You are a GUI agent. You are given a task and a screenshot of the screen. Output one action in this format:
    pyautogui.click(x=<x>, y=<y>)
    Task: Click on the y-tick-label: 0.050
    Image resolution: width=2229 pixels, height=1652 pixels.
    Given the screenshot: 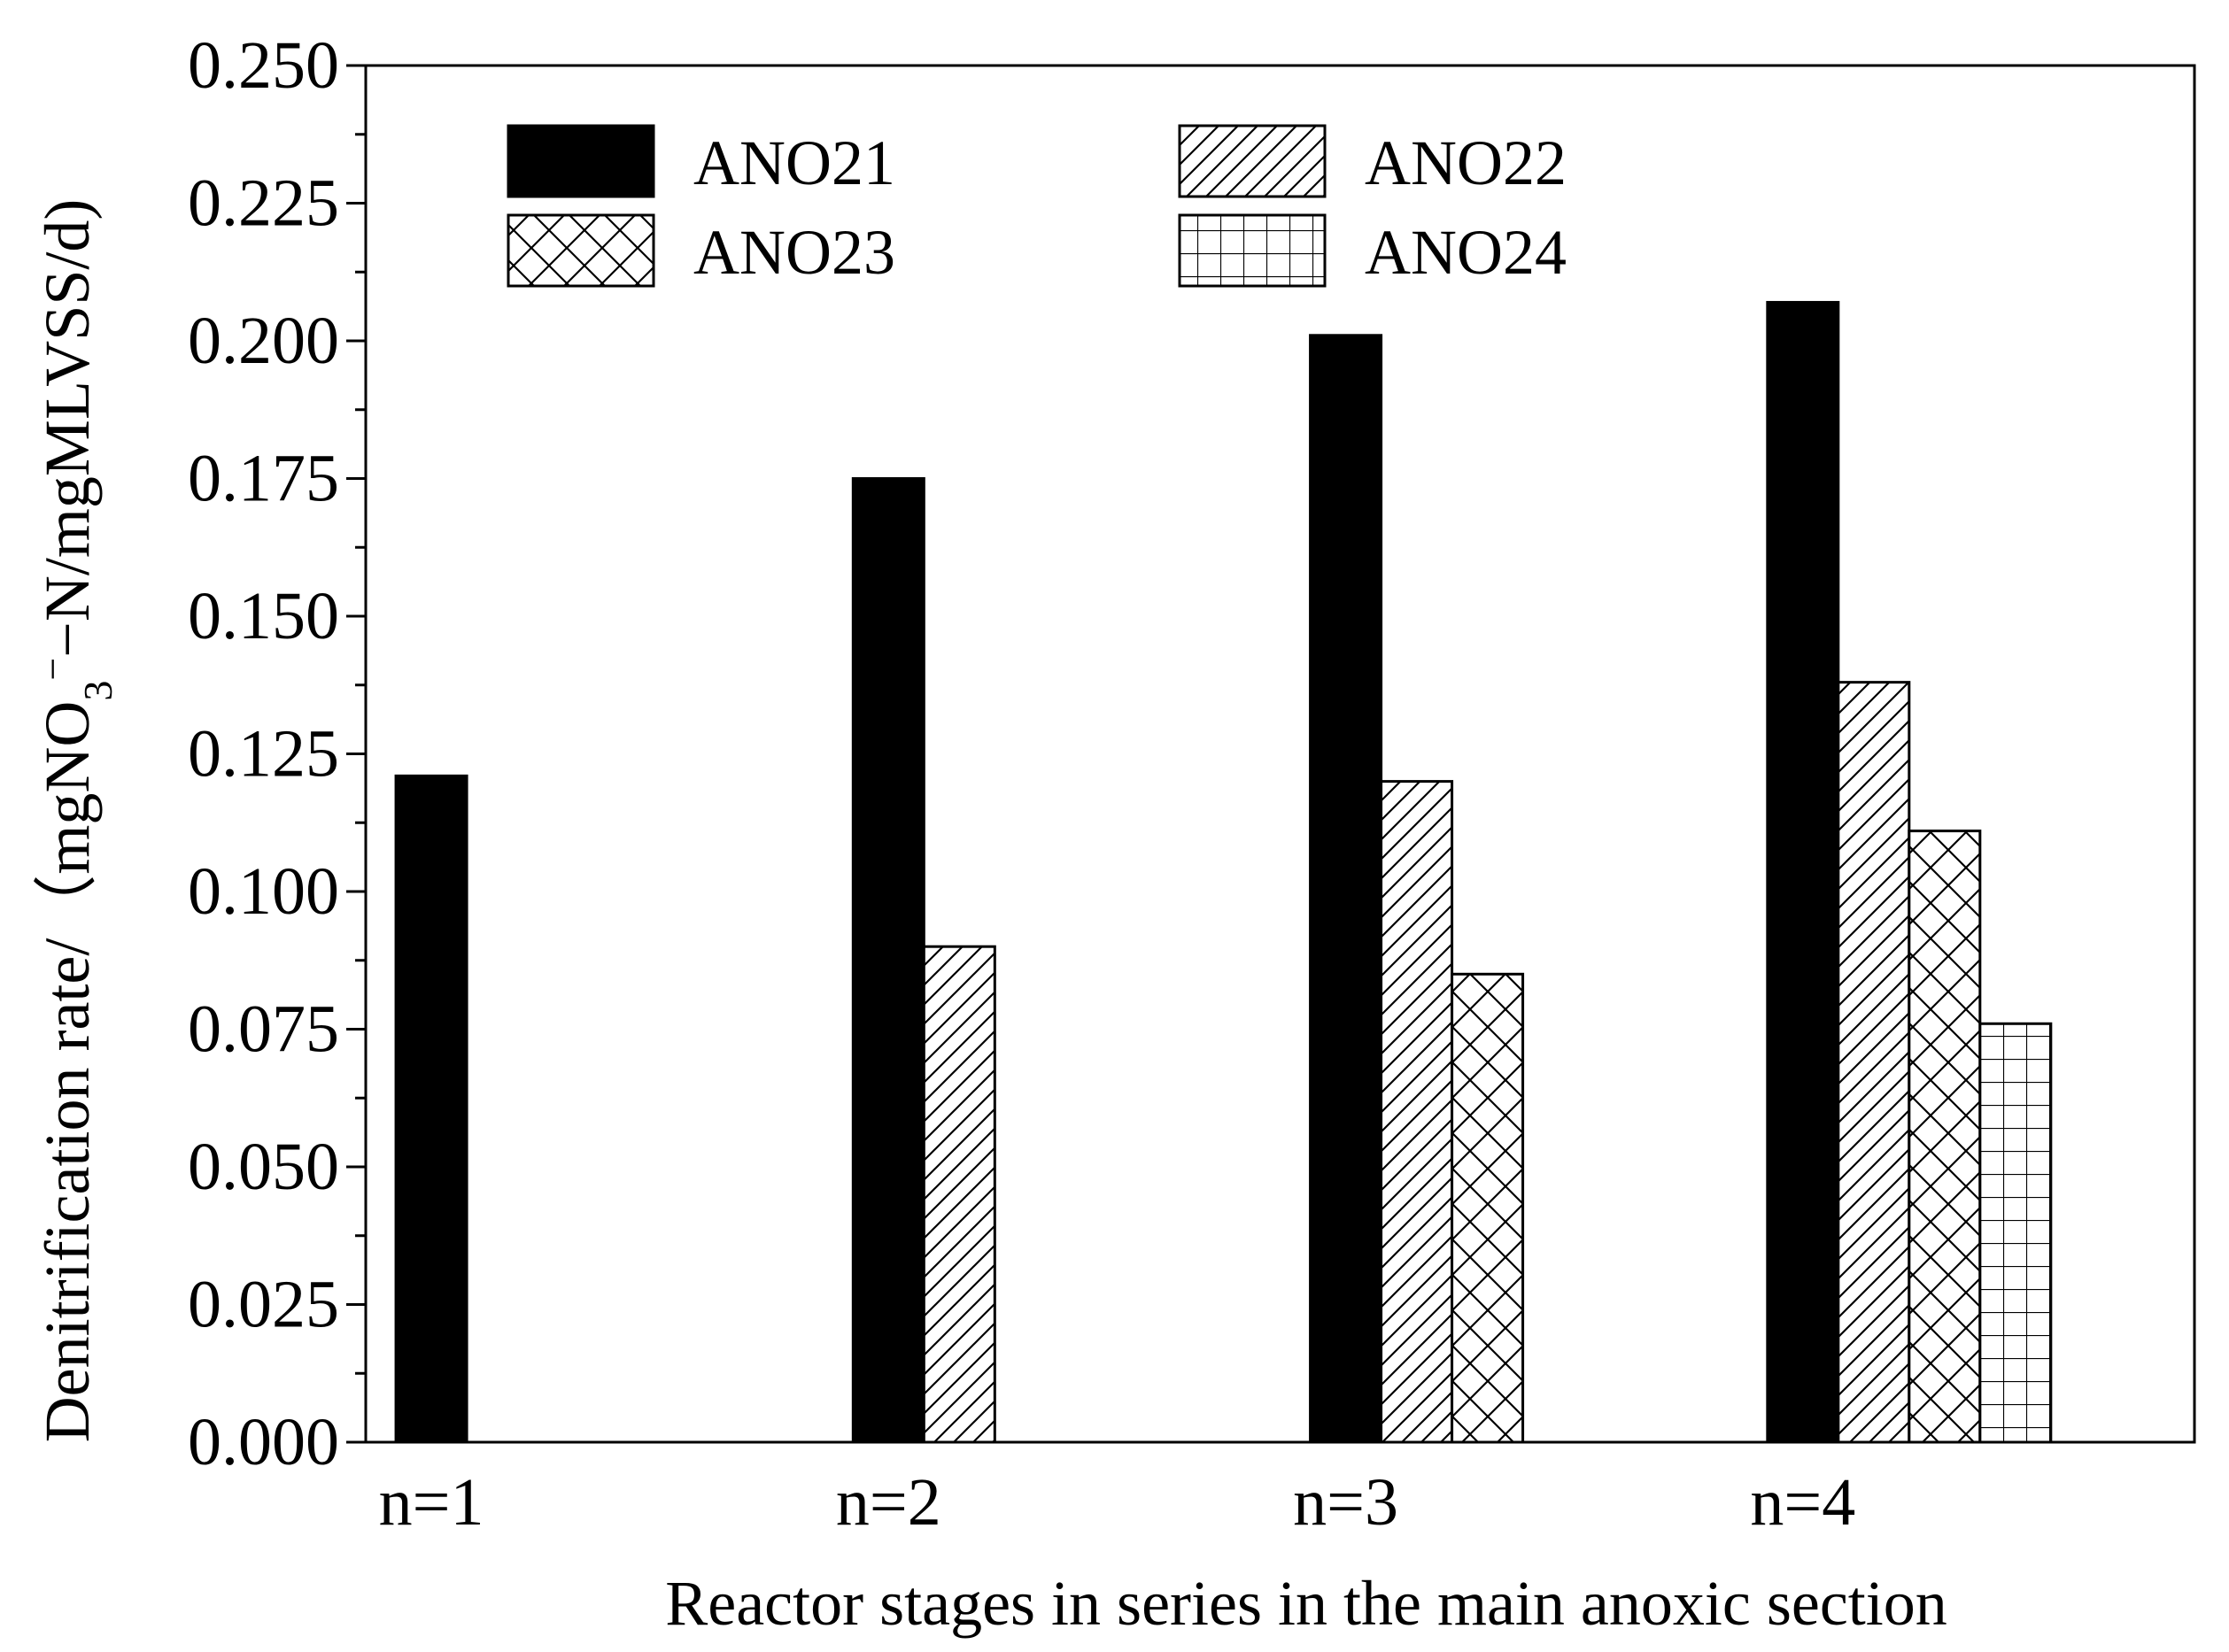 What is the action you would take?
    pyautogui.click(x=263, y=1167)
    